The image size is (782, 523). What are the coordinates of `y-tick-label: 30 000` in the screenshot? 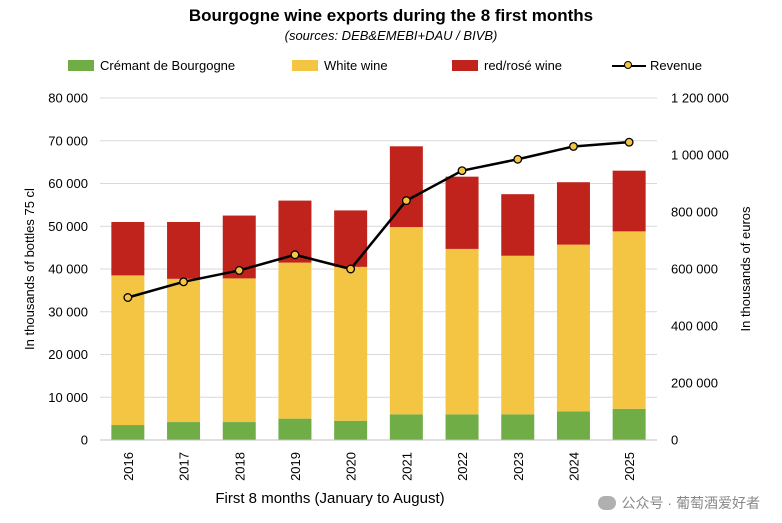 It's located at (68, 311).